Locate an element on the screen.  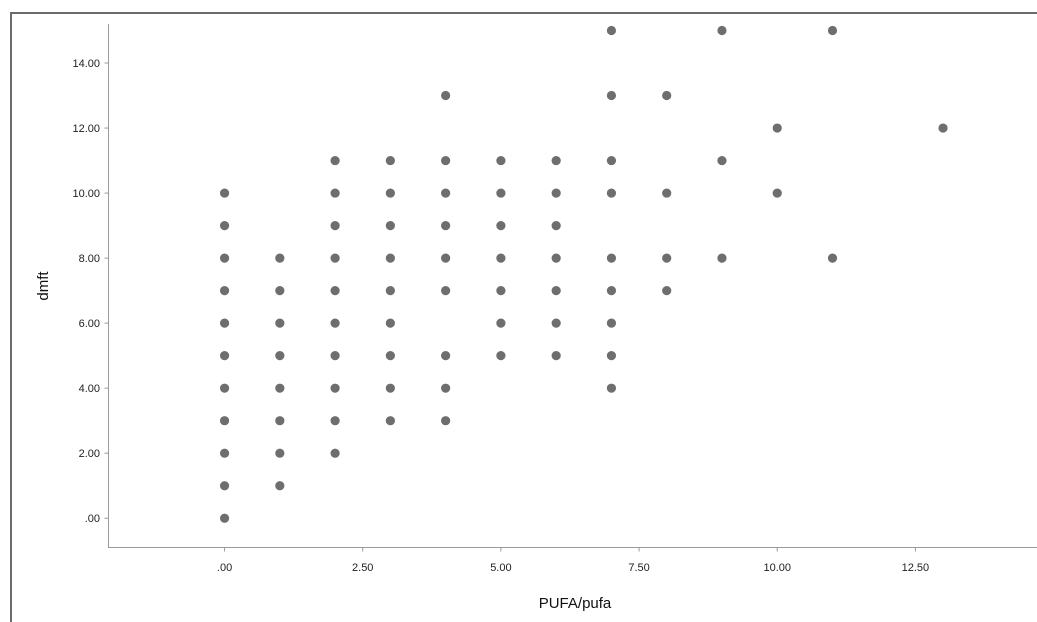
x-tick-label: 5.00 is located at coordinates (500, 568).